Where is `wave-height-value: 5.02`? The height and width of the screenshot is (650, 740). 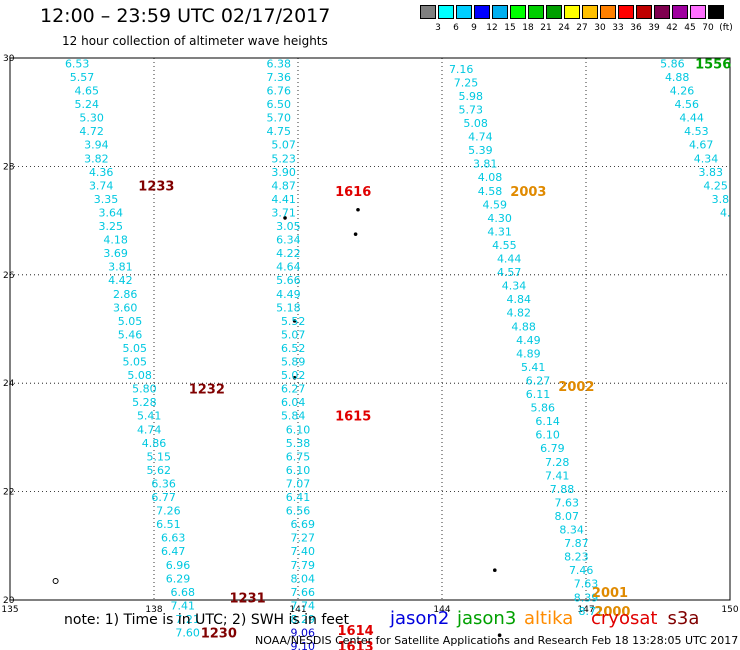
wave-height-value: 5.02 is located at coordinates (293, 375).